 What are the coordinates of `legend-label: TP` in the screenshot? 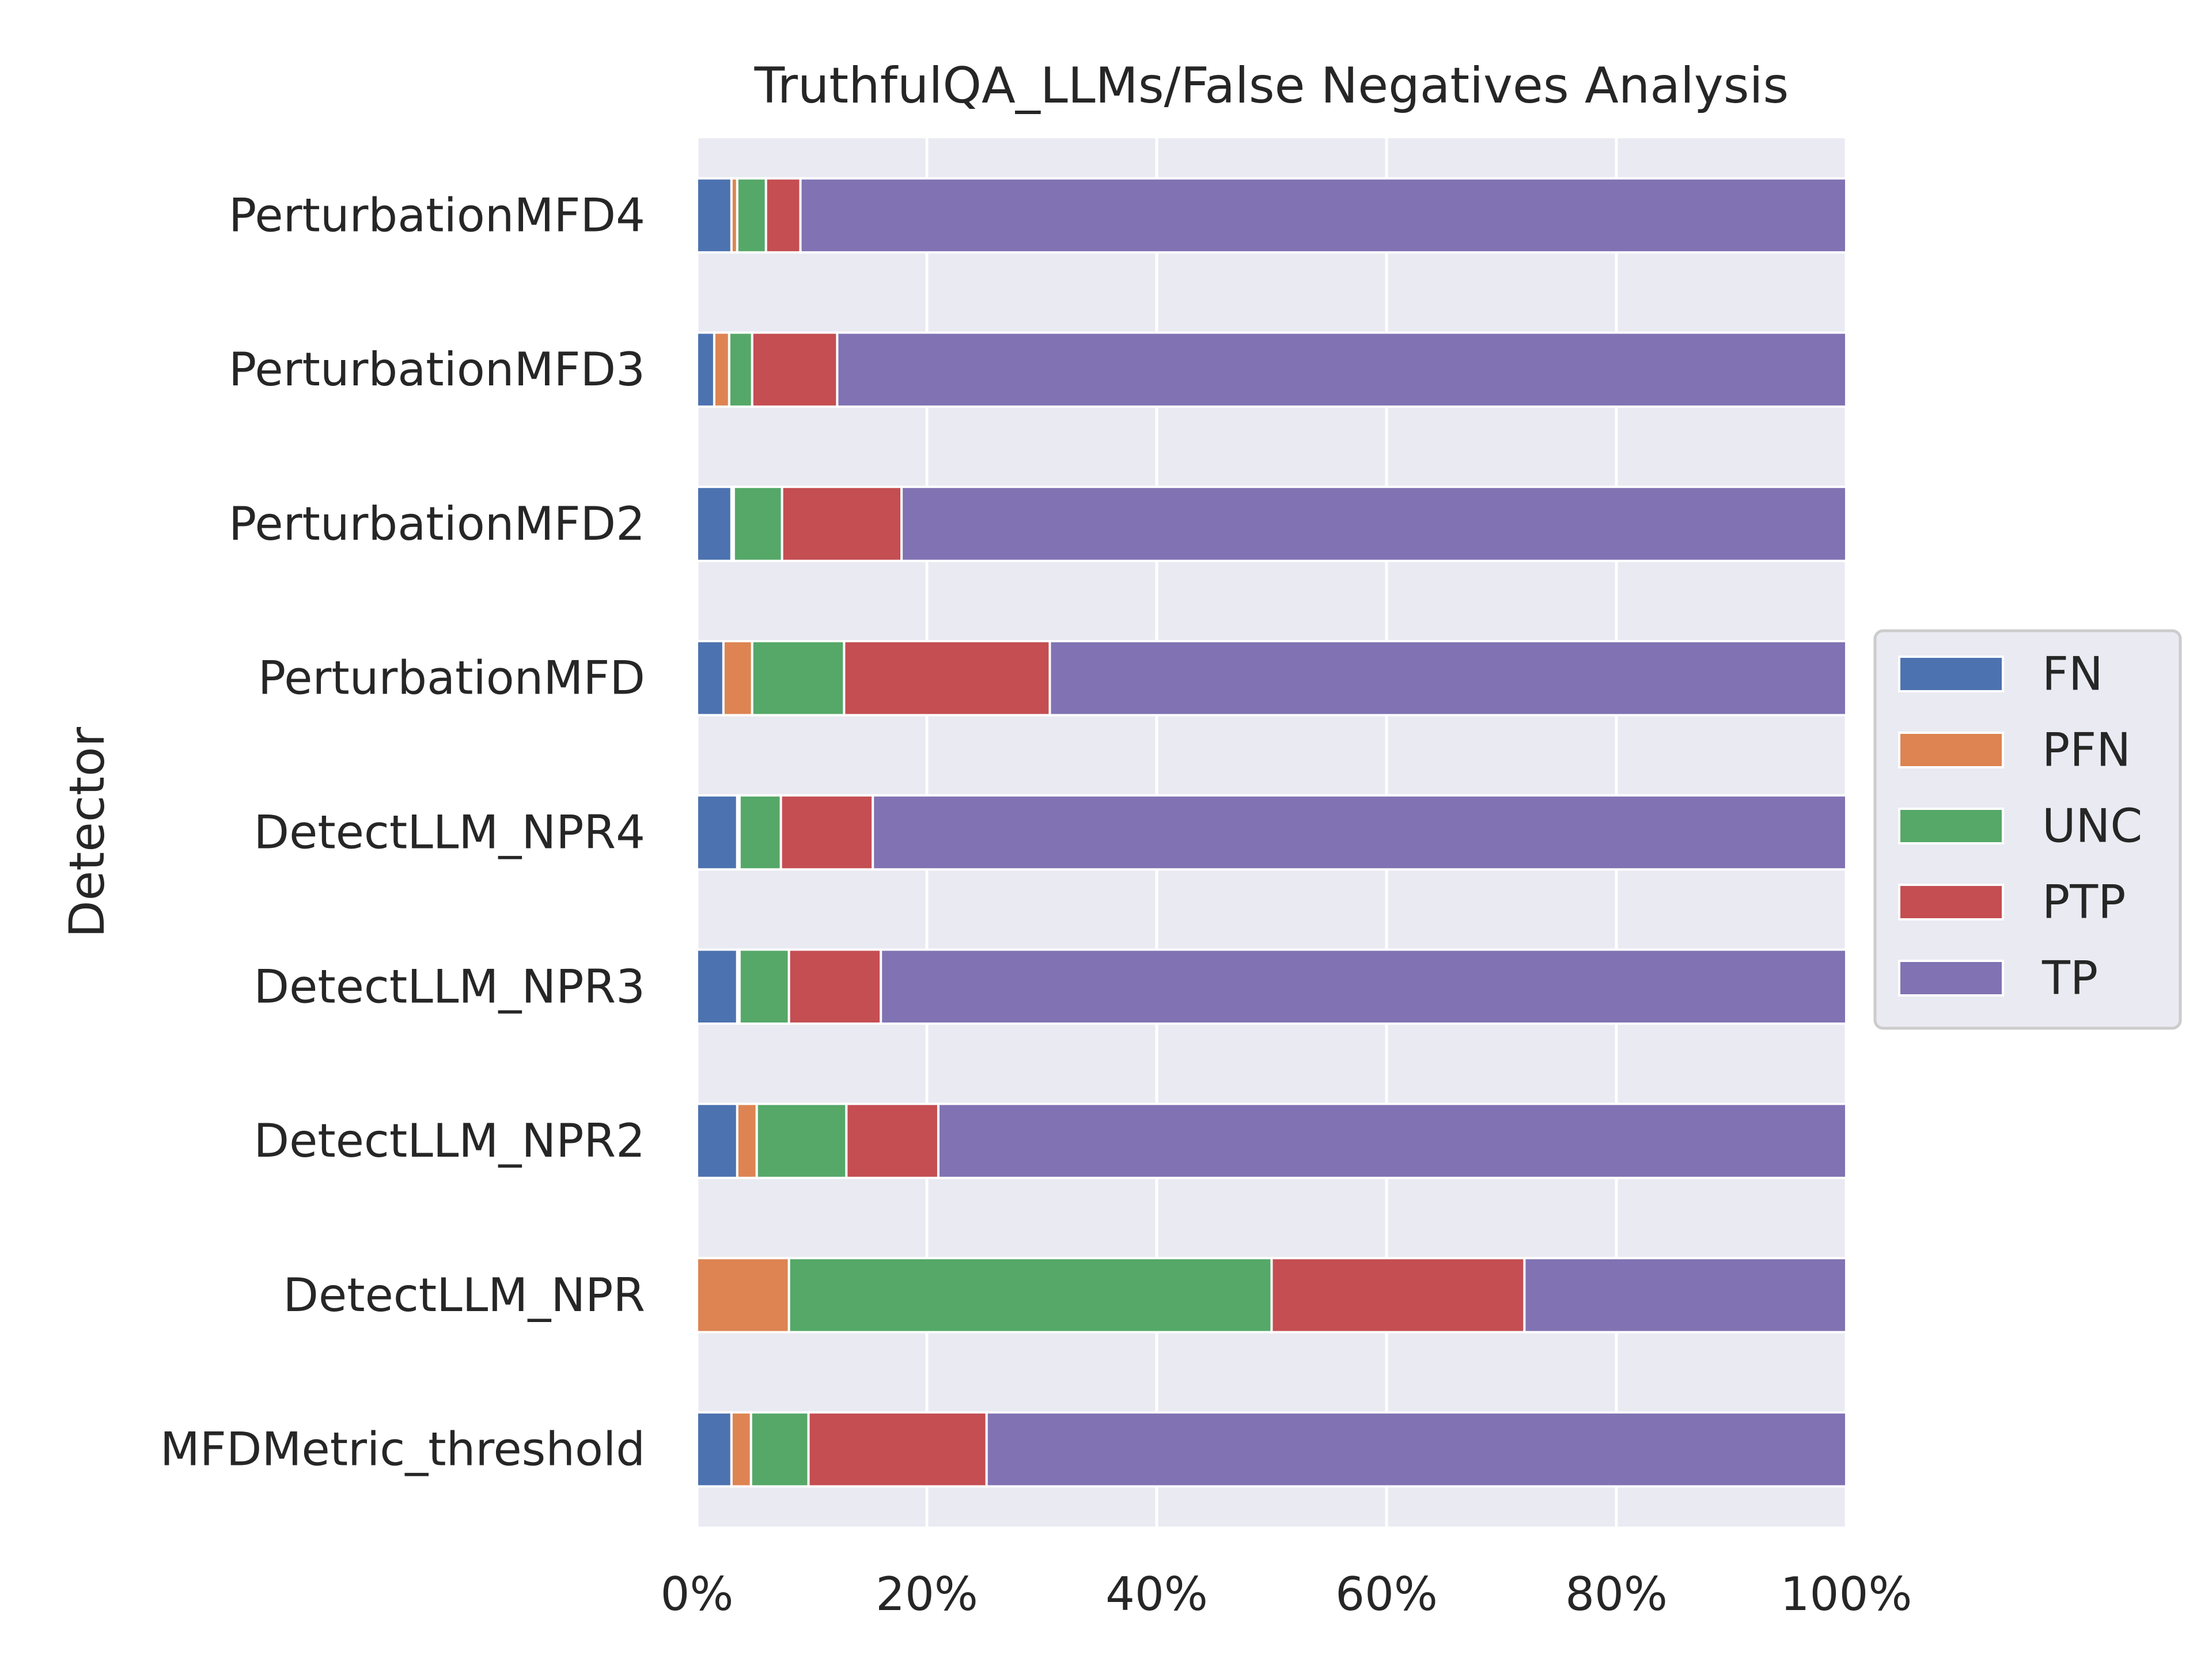 It's located at (2069, 978).